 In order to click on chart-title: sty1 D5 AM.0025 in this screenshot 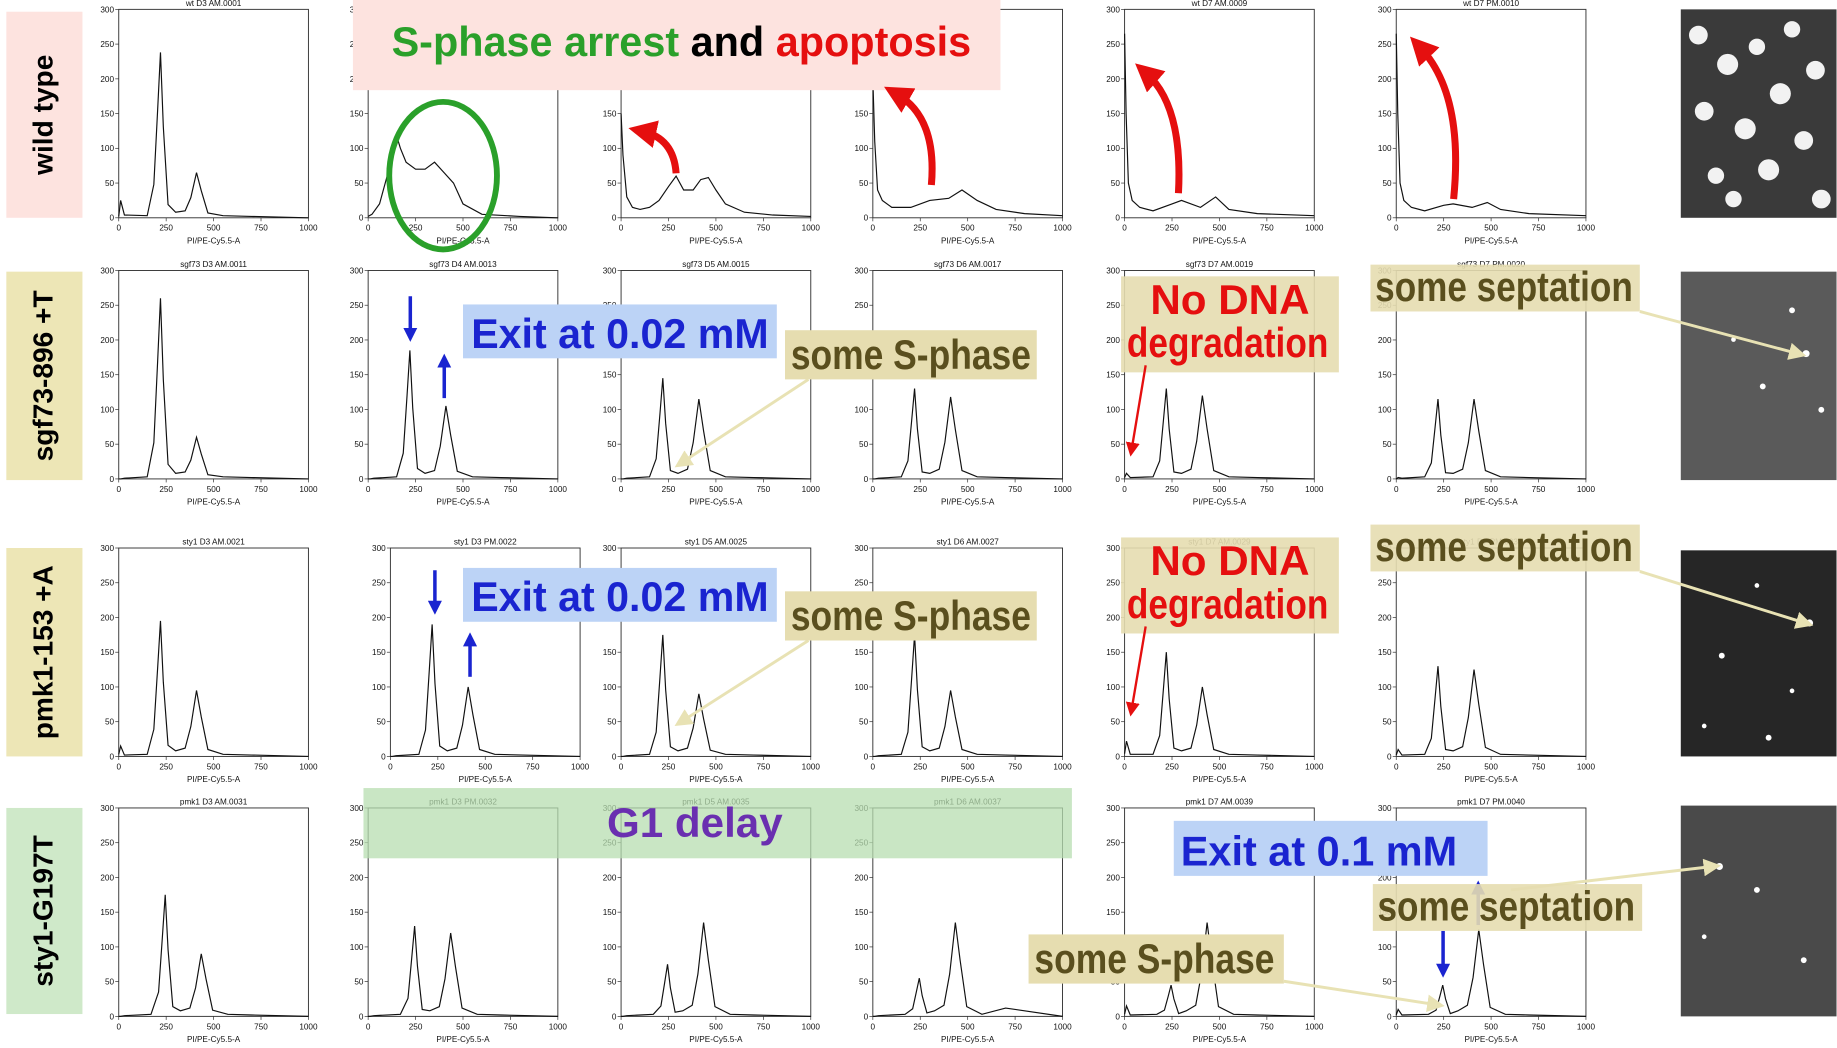, I will do `click(716, 541)`.